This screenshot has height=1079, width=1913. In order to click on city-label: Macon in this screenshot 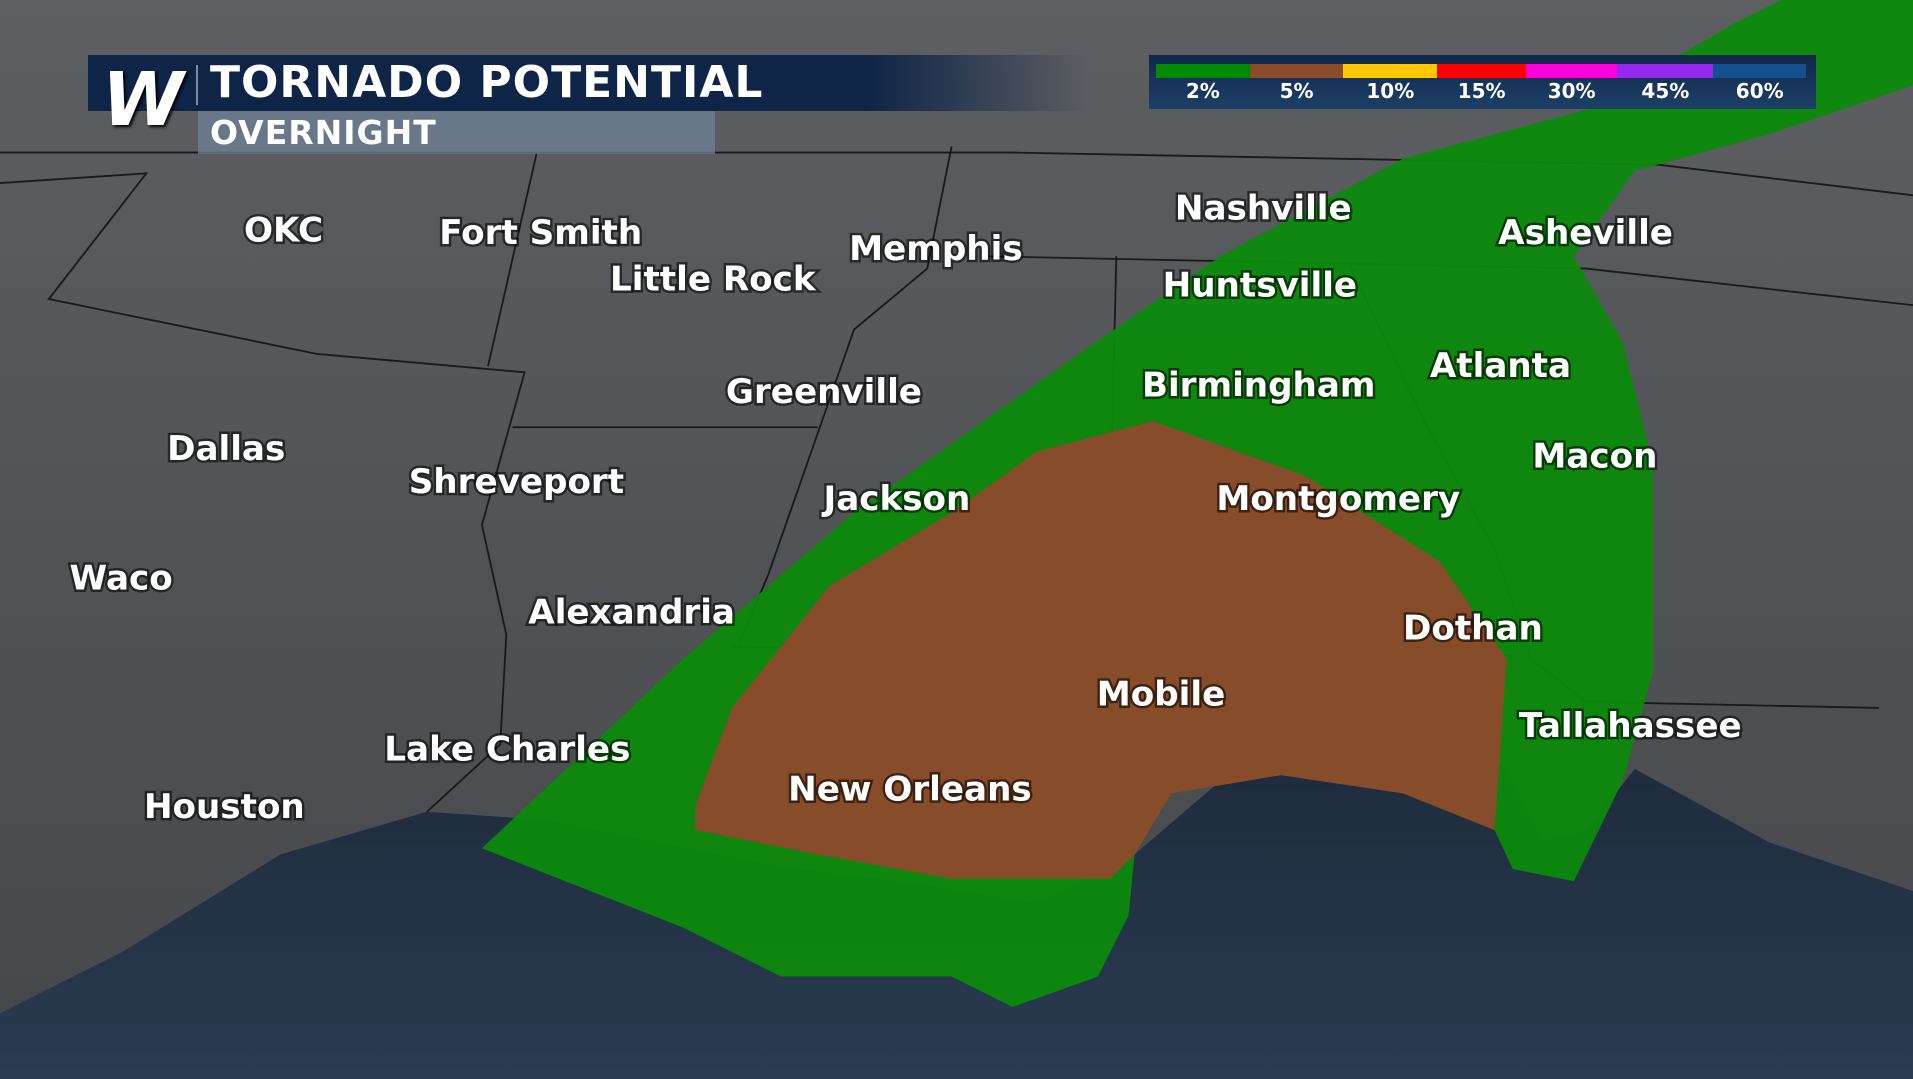, I will do `click(1594, 456)`.